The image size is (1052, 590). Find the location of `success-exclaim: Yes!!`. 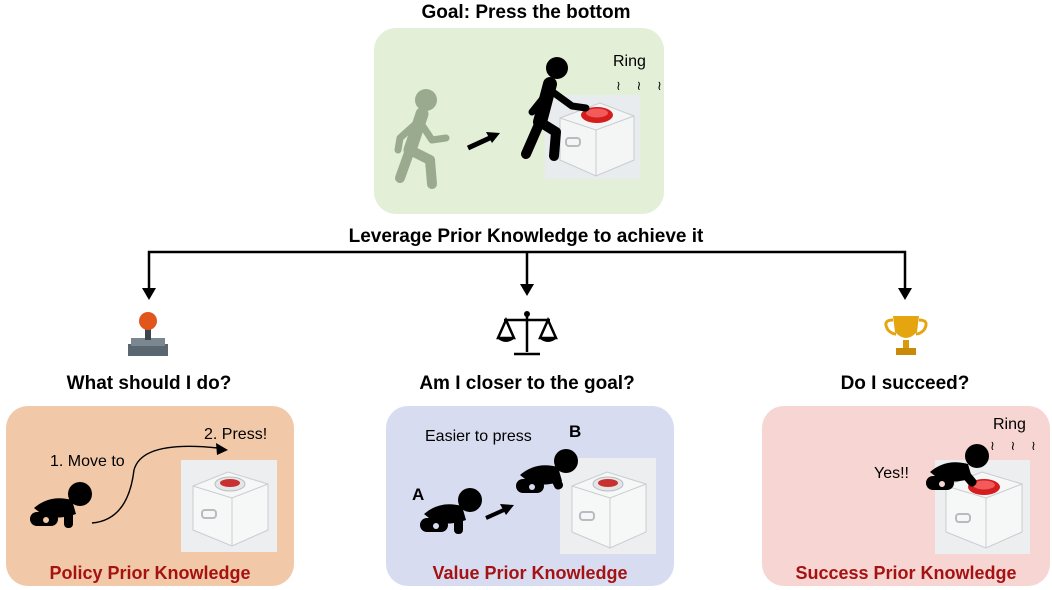

success-exclaim: Yes!! is located at coordinates (891, 474).